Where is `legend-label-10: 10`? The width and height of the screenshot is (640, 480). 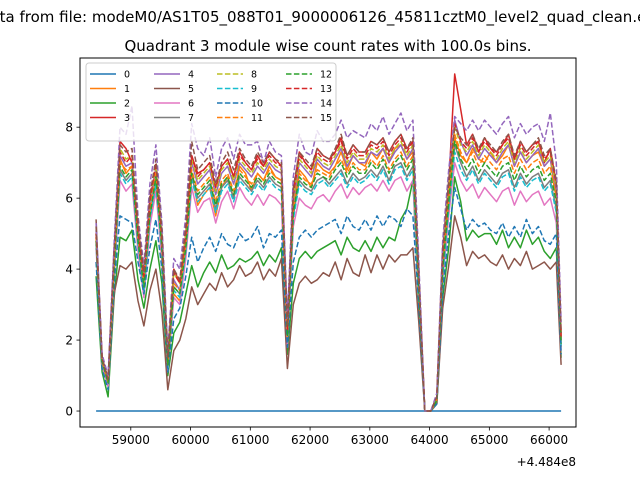 legend-label-10: 10 is located at coordinates (257, 104).